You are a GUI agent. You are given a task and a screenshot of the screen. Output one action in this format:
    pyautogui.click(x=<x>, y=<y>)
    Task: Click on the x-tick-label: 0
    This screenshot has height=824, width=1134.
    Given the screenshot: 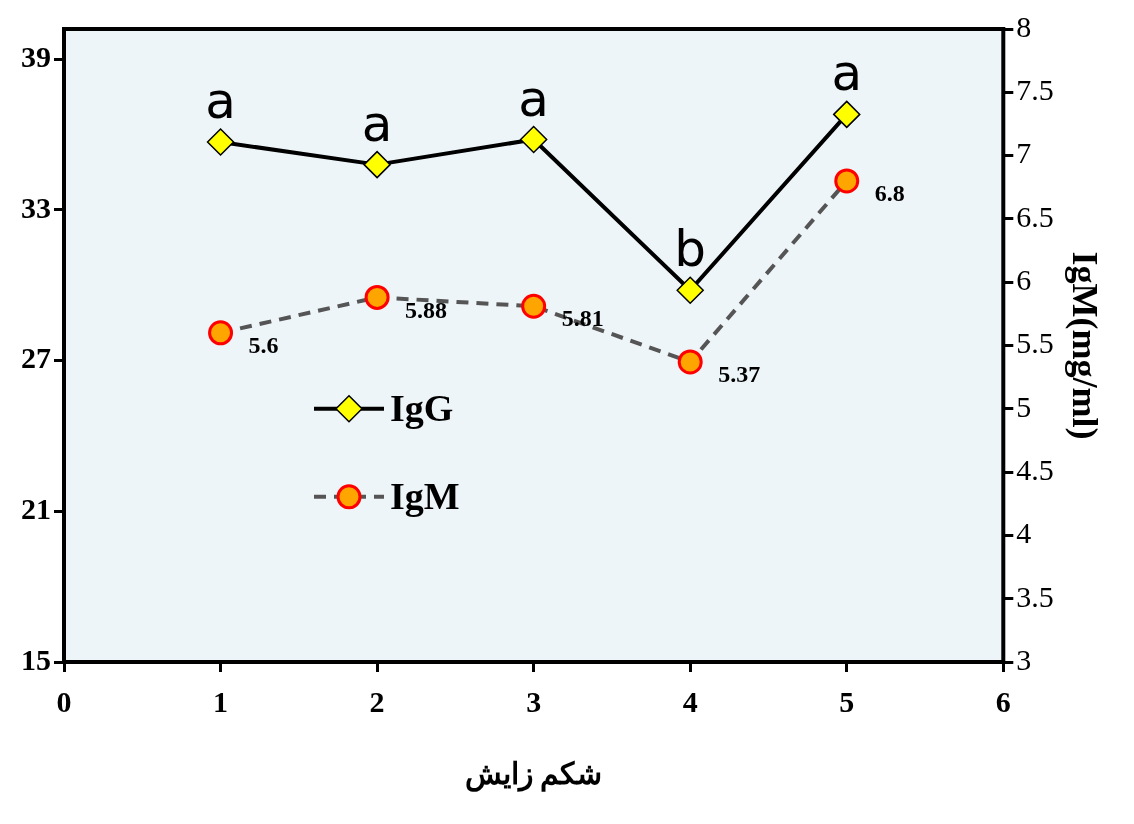 What is the action you would take?
    pyautogui.click(x=64, y=701)
    